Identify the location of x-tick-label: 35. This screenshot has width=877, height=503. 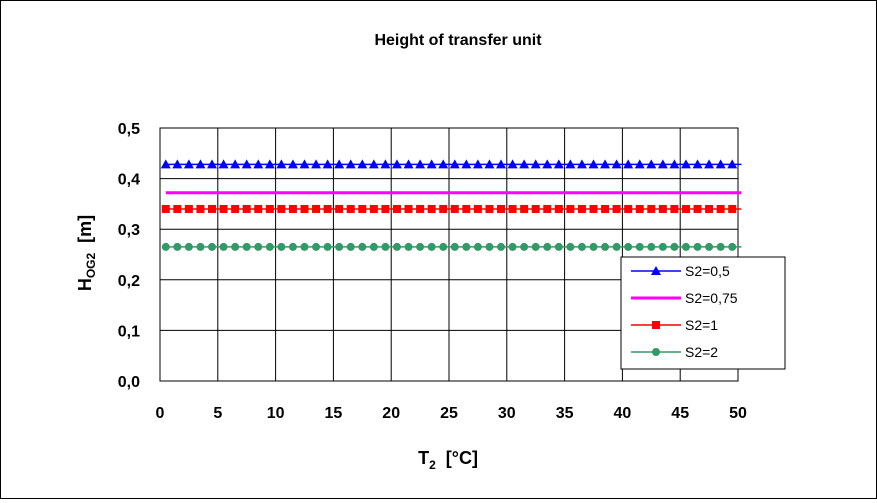
(565, 413).